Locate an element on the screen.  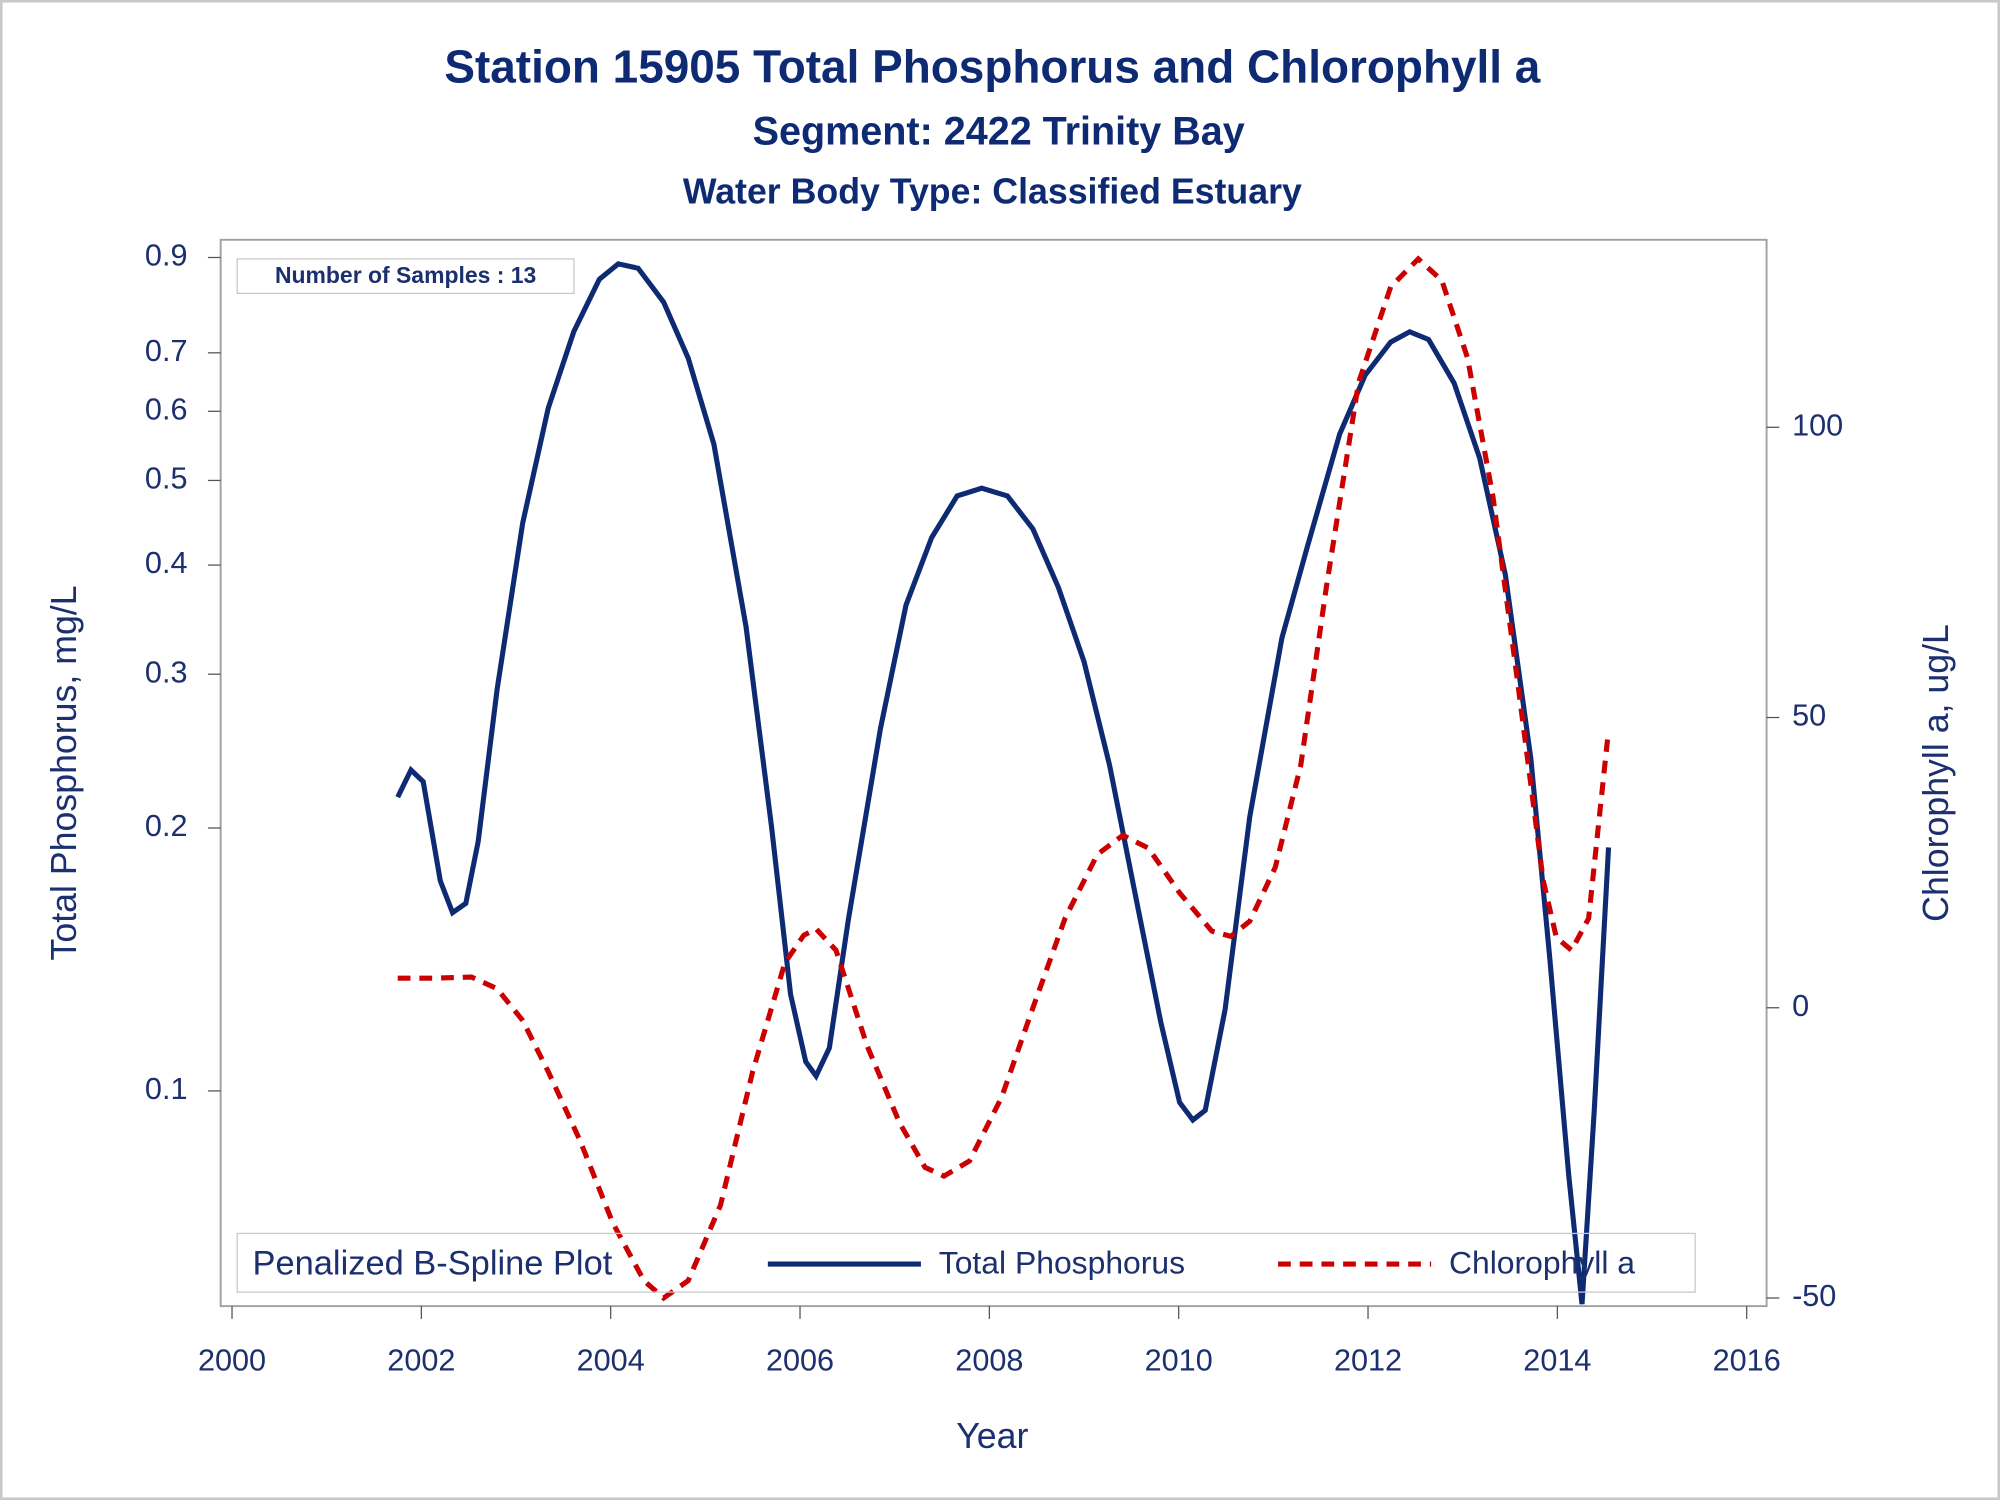
y-tick-label: 0.3 is located at coordinates (166, 672).